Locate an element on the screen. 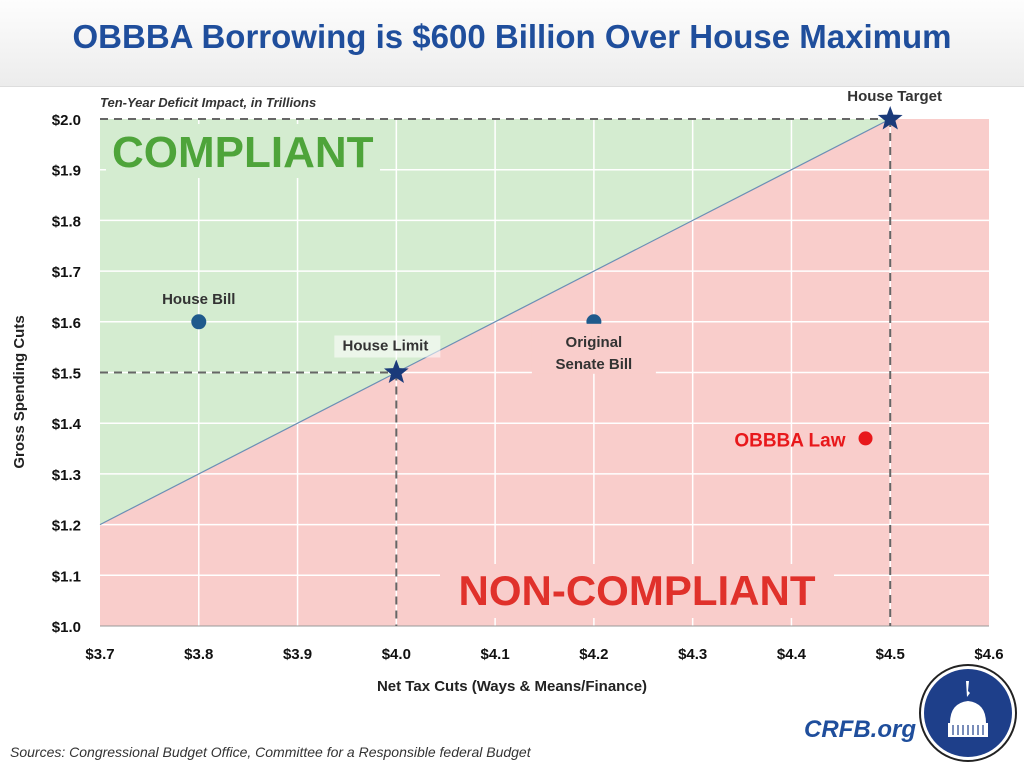  x-tick-label: $3.8 is located at coordinates (198, 654).